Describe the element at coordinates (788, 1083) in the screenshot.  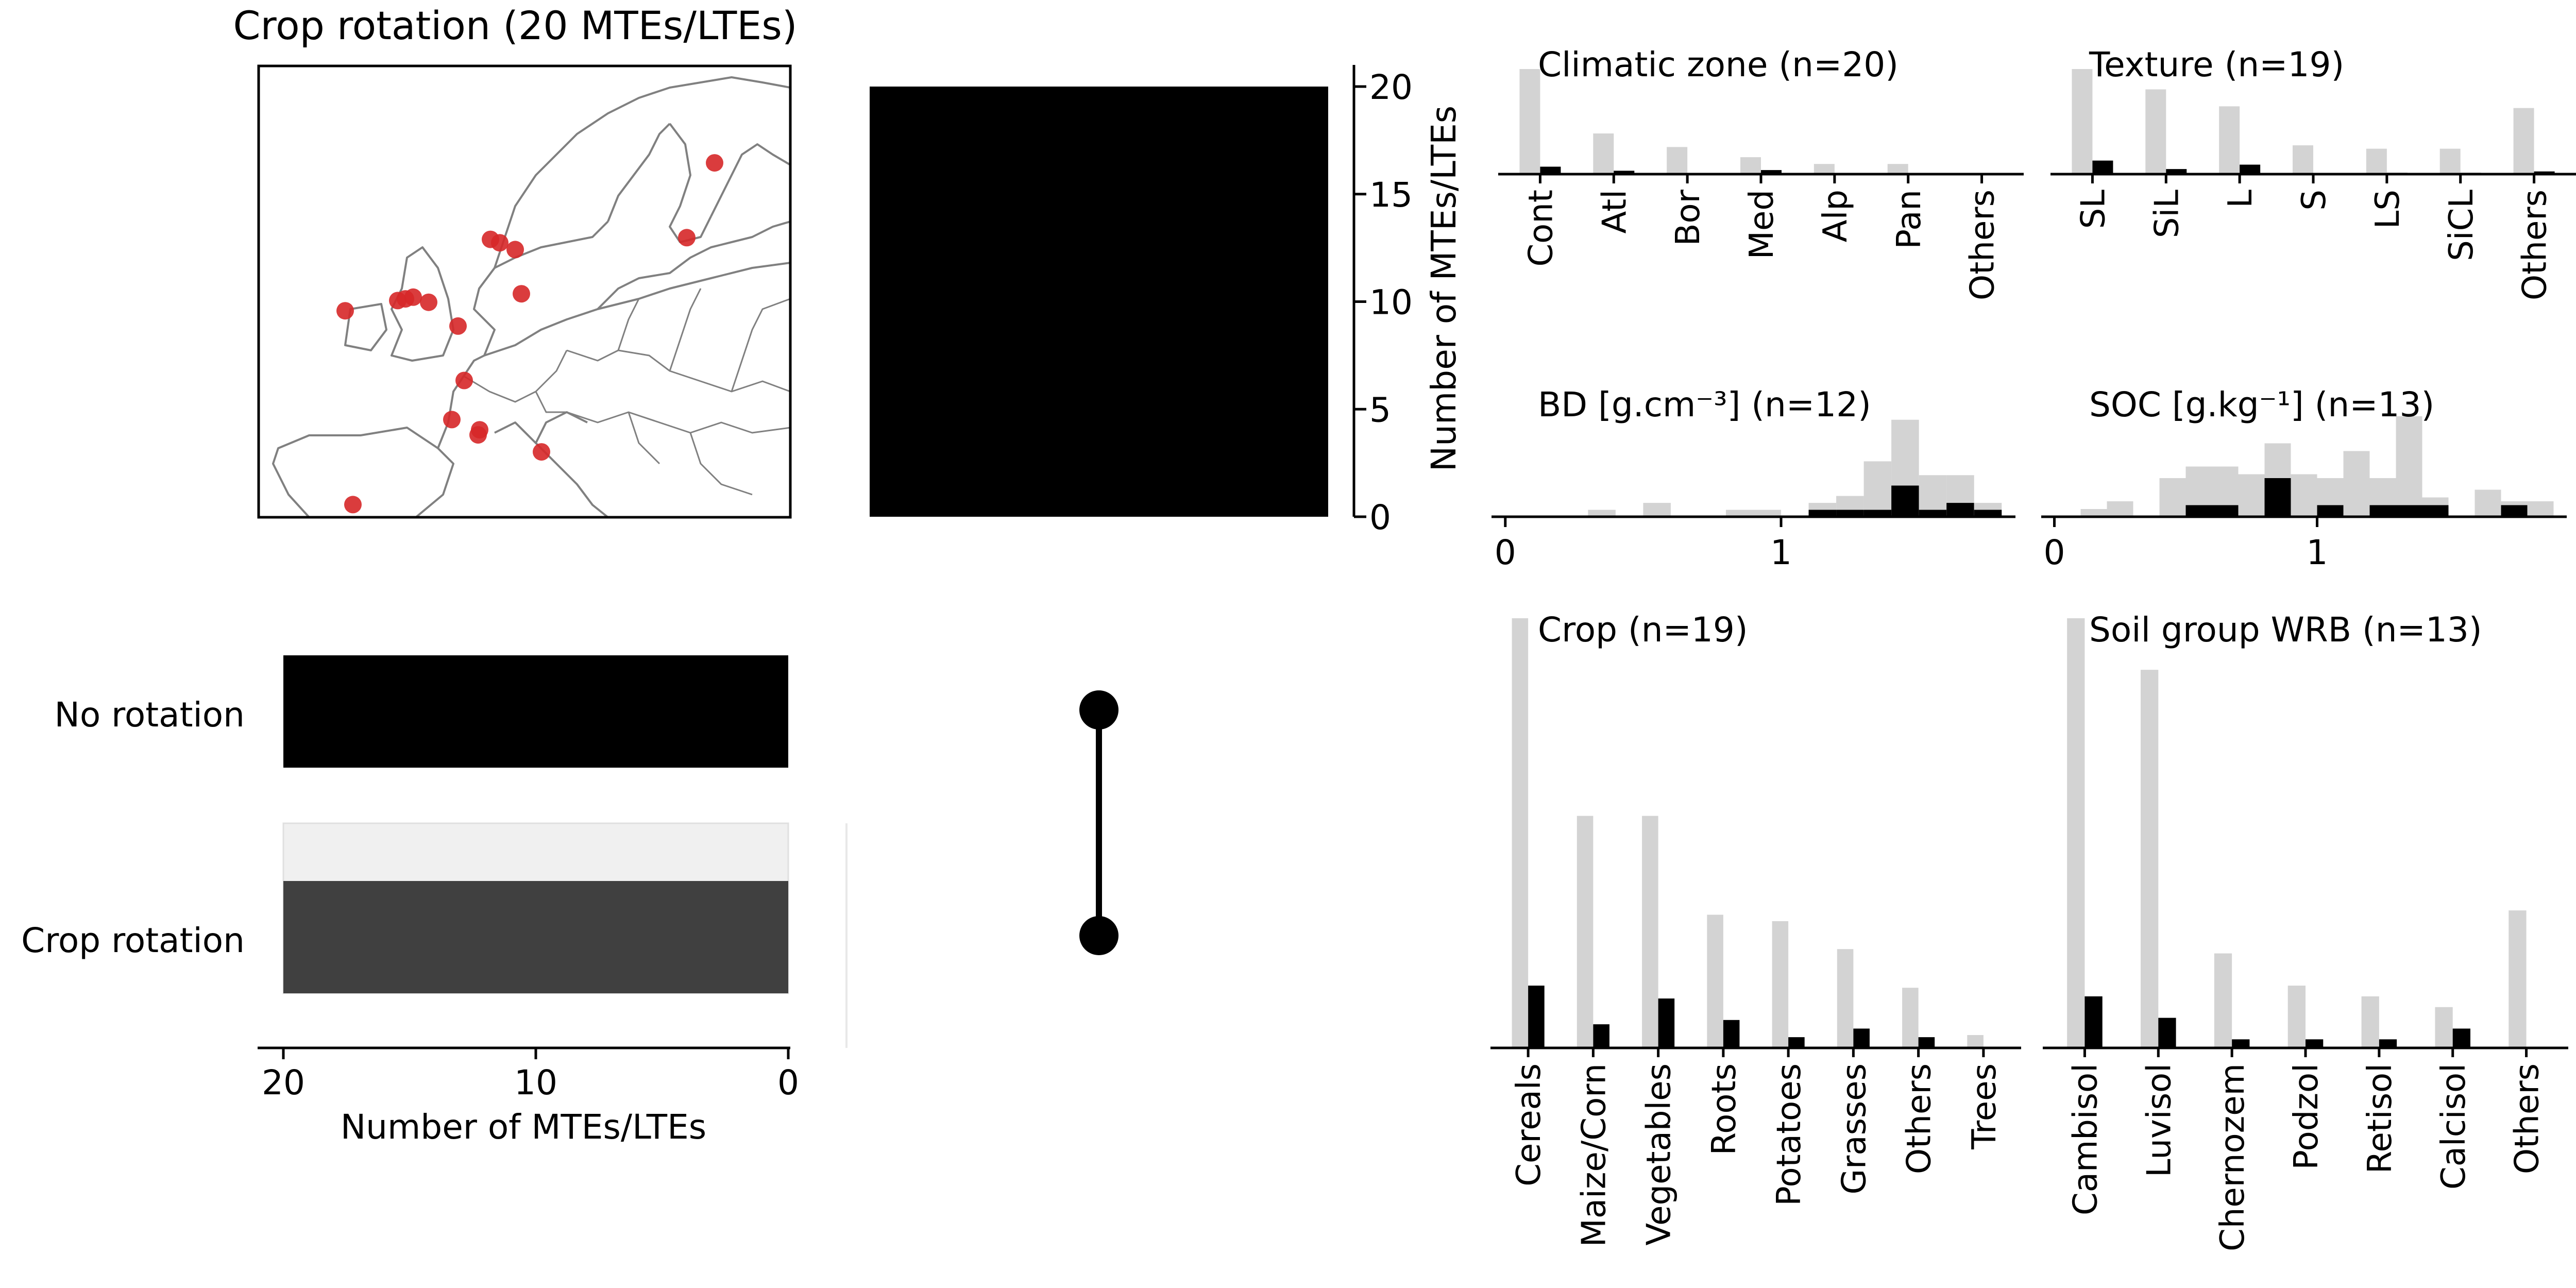
I see `set-size-x-tick-label: 0` at that location.